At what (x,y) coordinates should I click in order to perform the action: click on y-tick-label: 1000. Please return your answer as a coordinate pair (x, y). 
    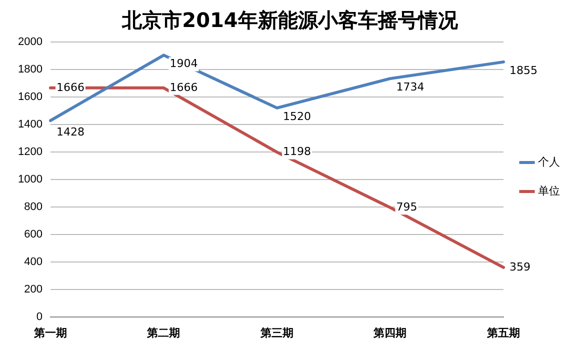
    Looking at the image, I should click on (30, 179).